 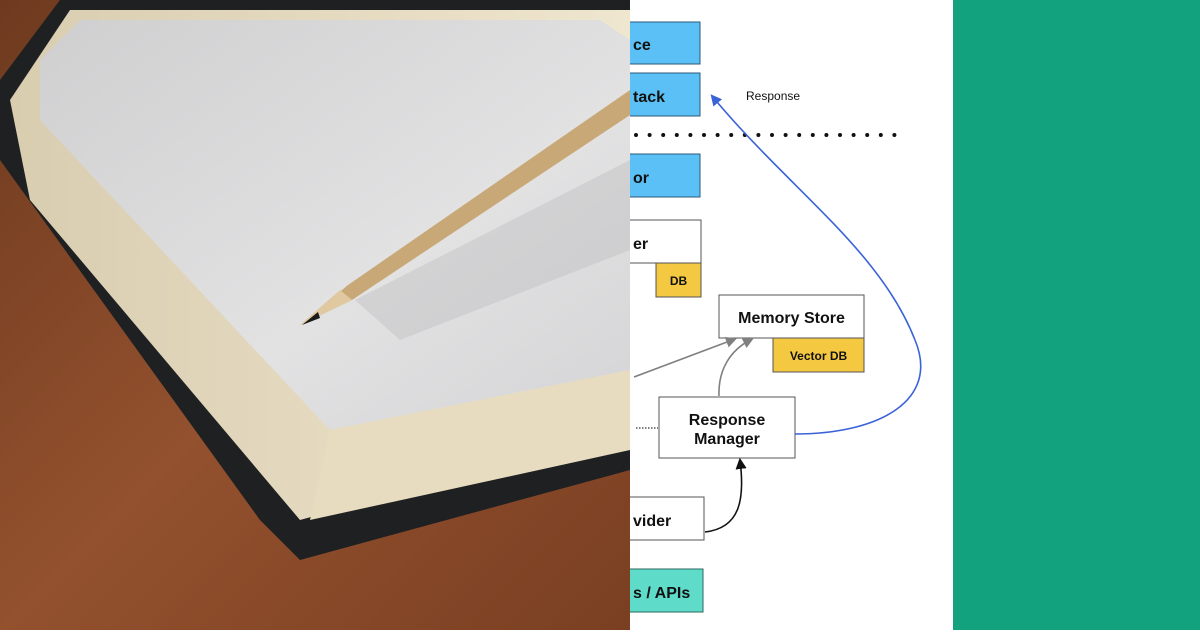 I want to click on svg-text: Vector DB, so click(x=819, y=356).